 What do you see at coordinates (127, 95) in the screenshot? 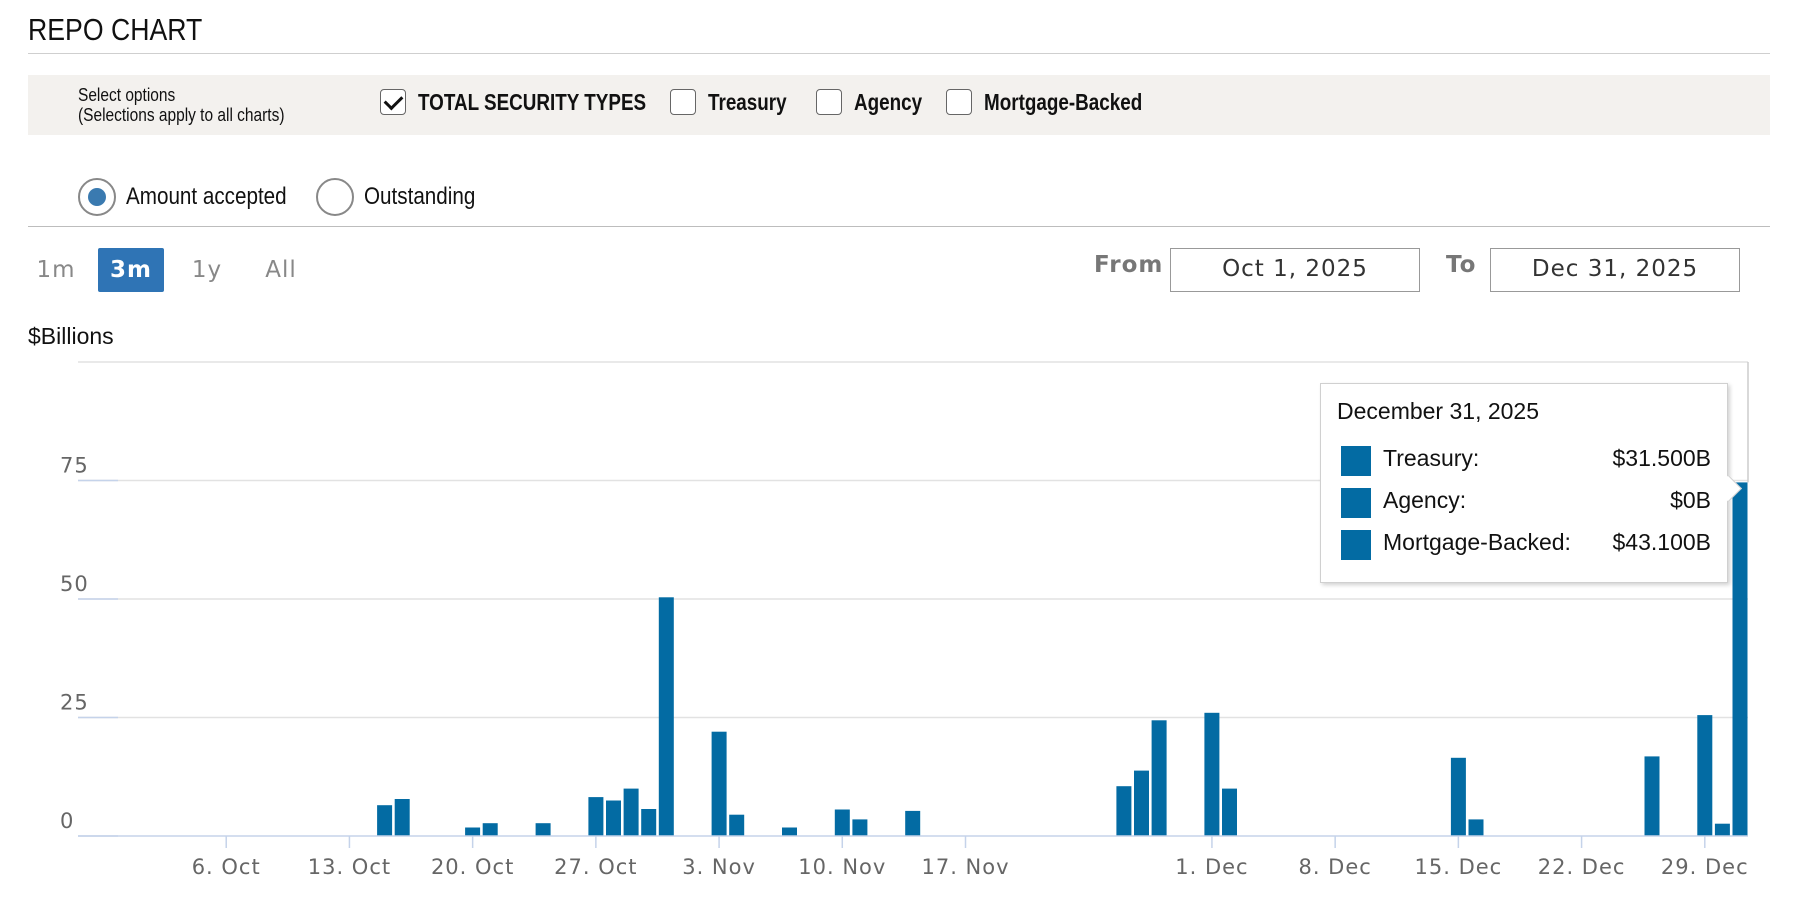
I see `options-hint-line1: Select options` at bounding box center [127, 95].